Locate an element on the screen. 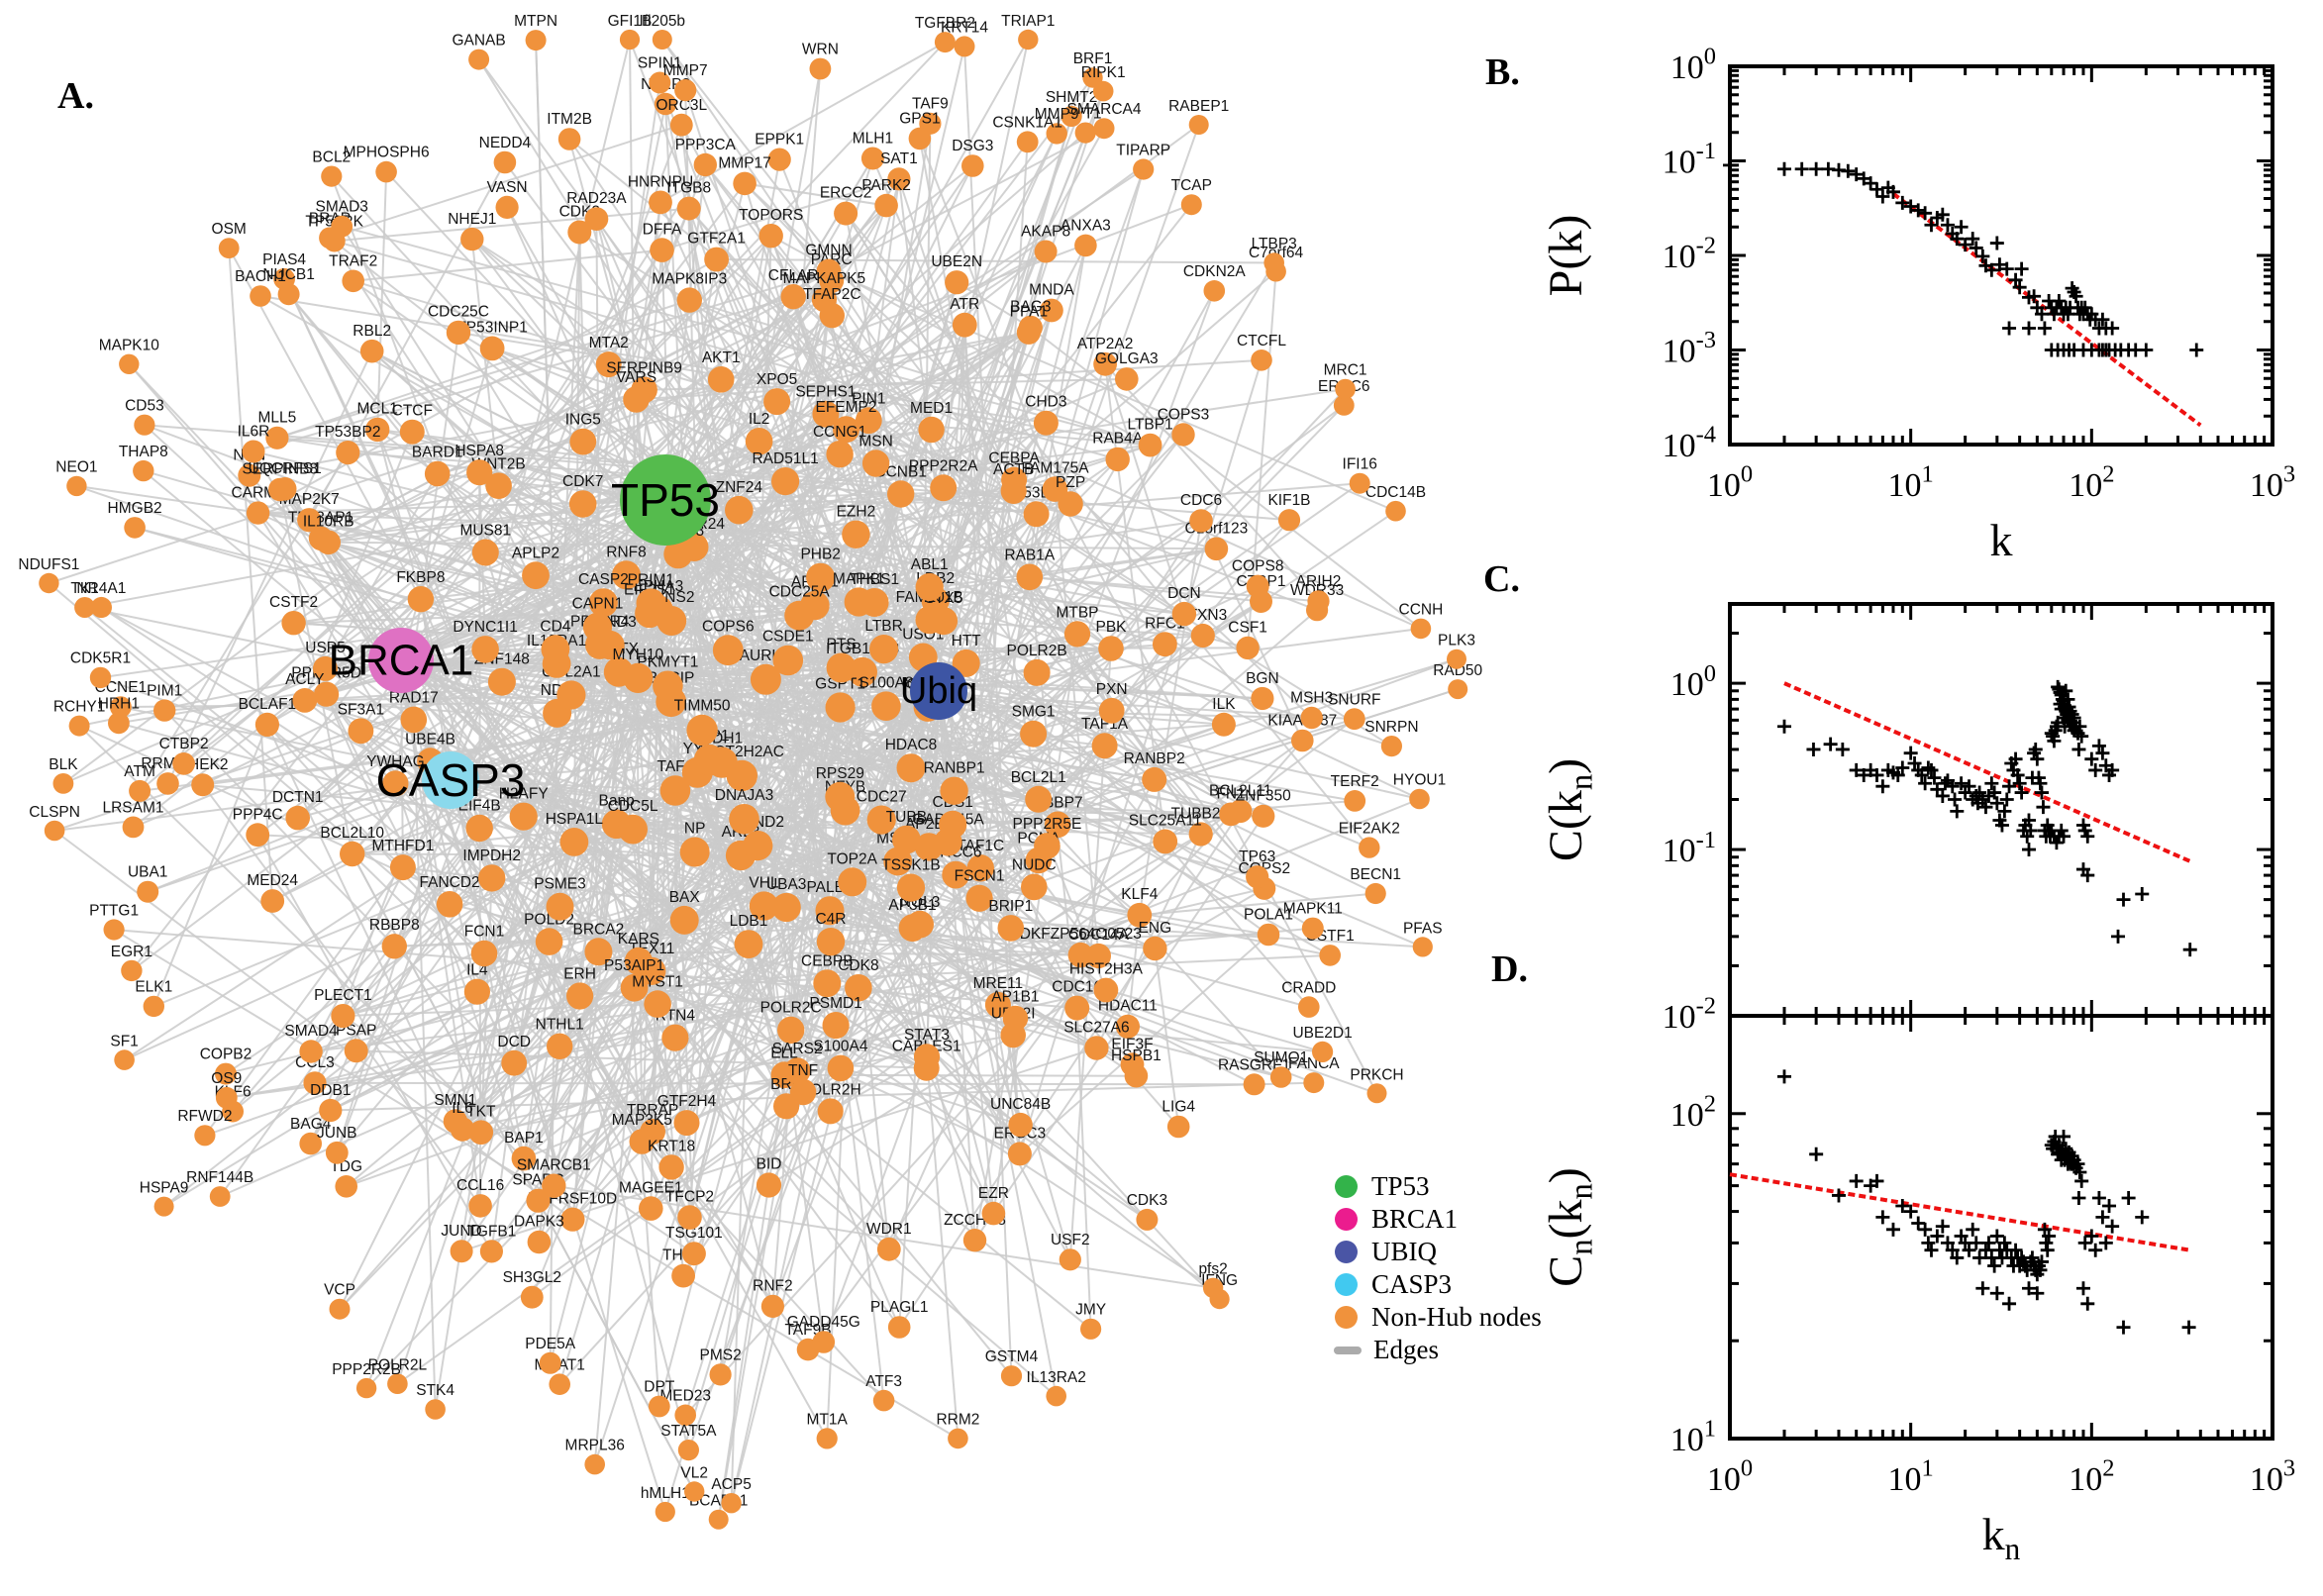  network-node-label: CTCF is located at coordinates (413, 411).